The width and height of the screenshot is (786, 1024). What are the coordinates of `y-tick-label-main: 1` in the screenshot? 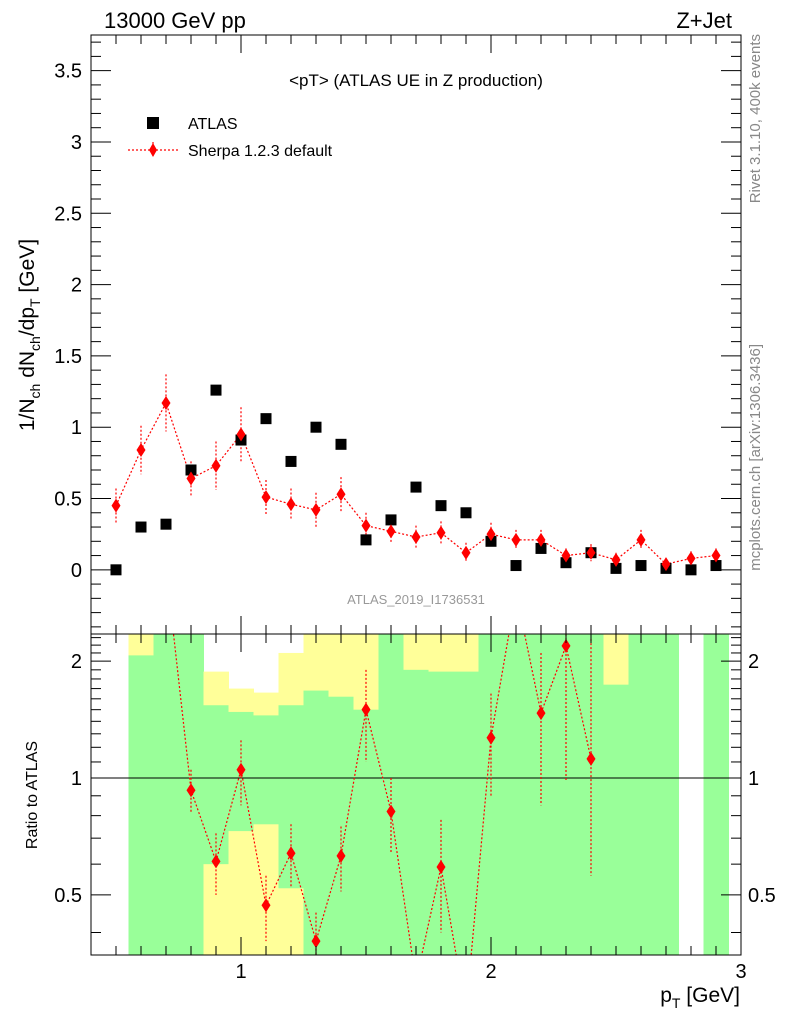 It's located at (76, 428).